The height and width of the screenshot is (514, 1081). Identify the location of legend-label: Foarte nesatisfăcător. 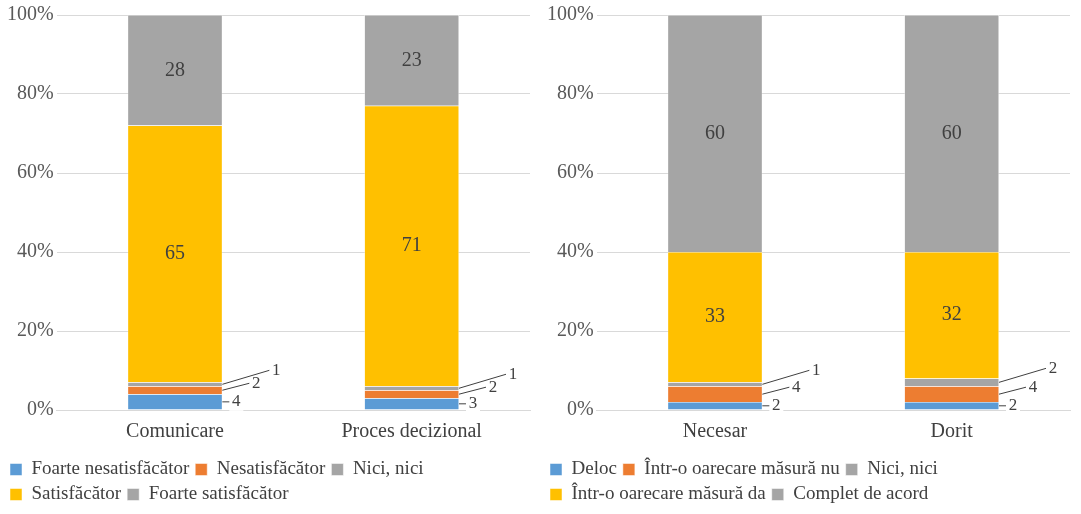
(110, 468).